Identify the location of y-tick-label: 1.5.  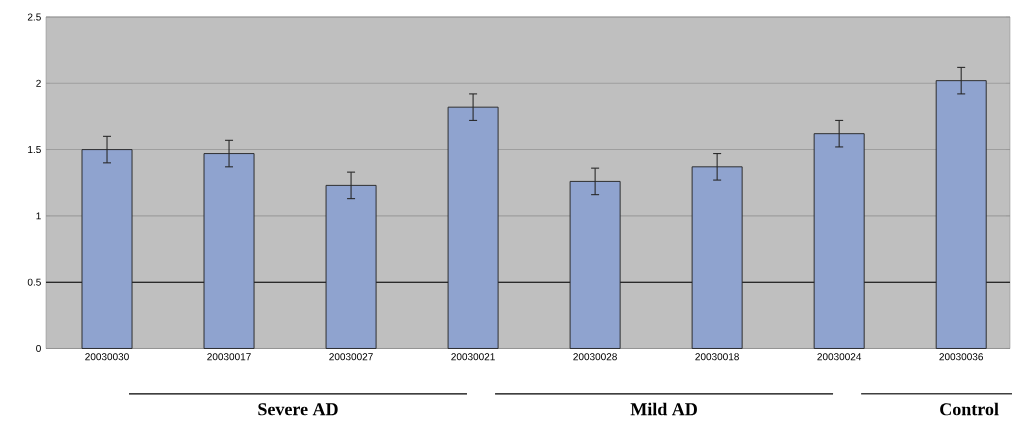
(34, 150).